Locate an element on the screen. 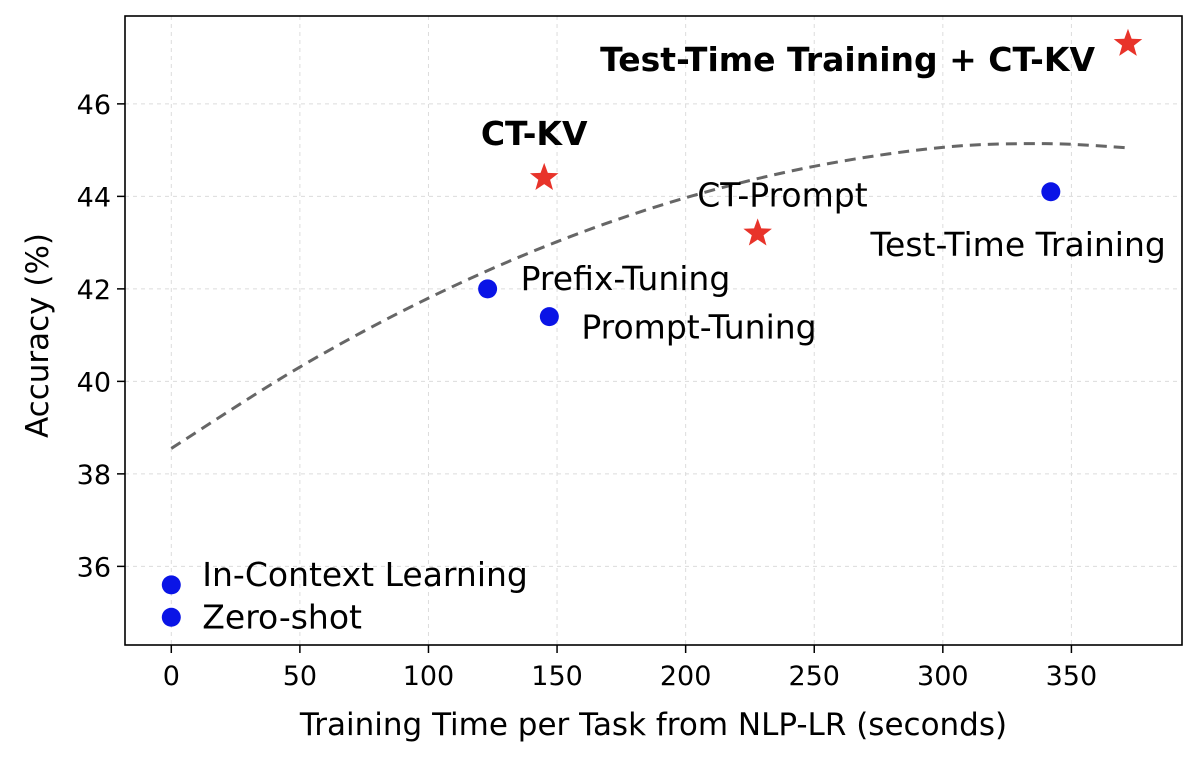 This screenshot has width=1200, height=763. point-label: Zero-shot is located at coordinates (282, 616).